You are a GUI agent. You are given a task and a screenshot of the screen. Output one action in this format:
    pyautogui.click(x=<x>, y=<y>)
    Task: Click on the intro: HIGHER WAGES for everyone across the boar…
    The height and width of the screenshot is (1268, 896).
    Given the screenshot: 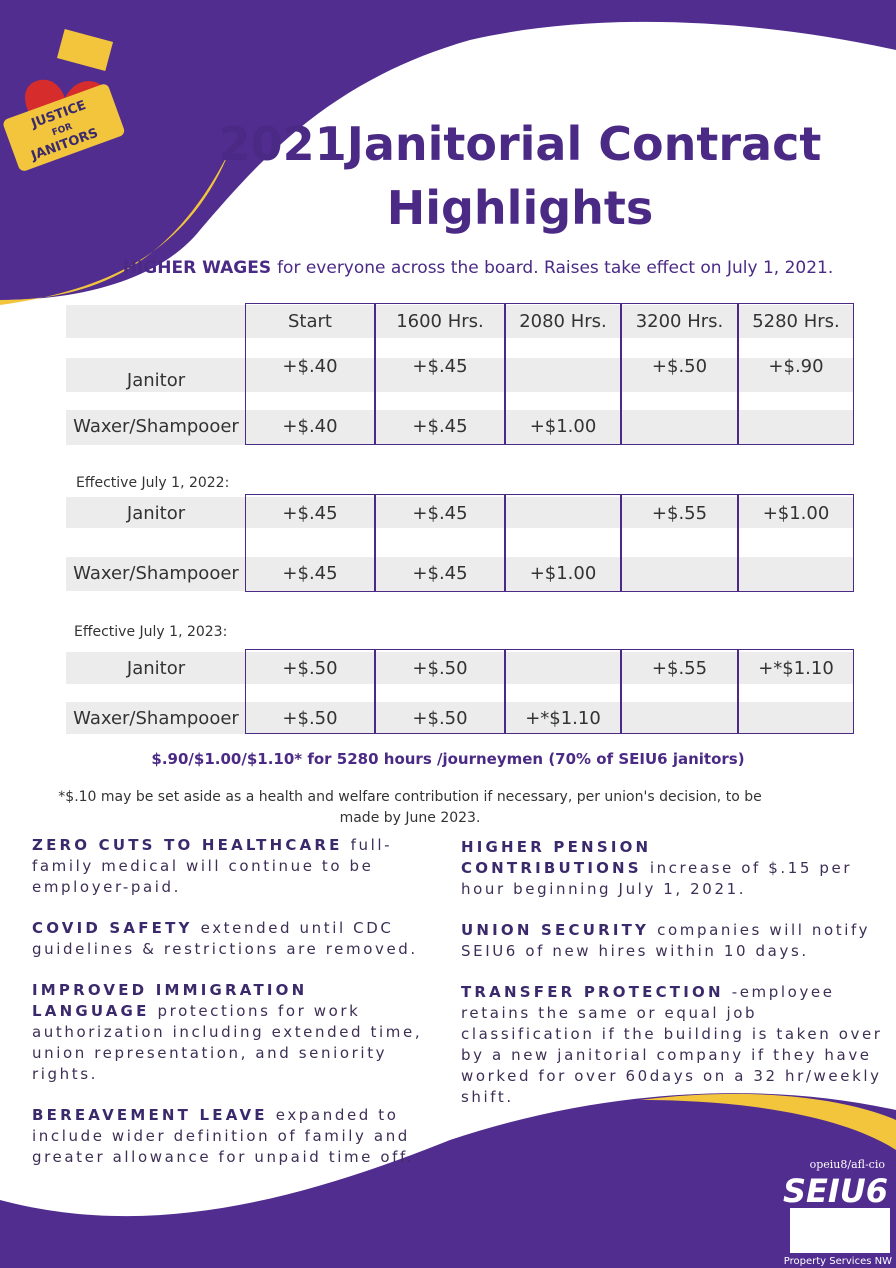 What is the action you would take?
    pyautogui.click(x=478, y=268)
    